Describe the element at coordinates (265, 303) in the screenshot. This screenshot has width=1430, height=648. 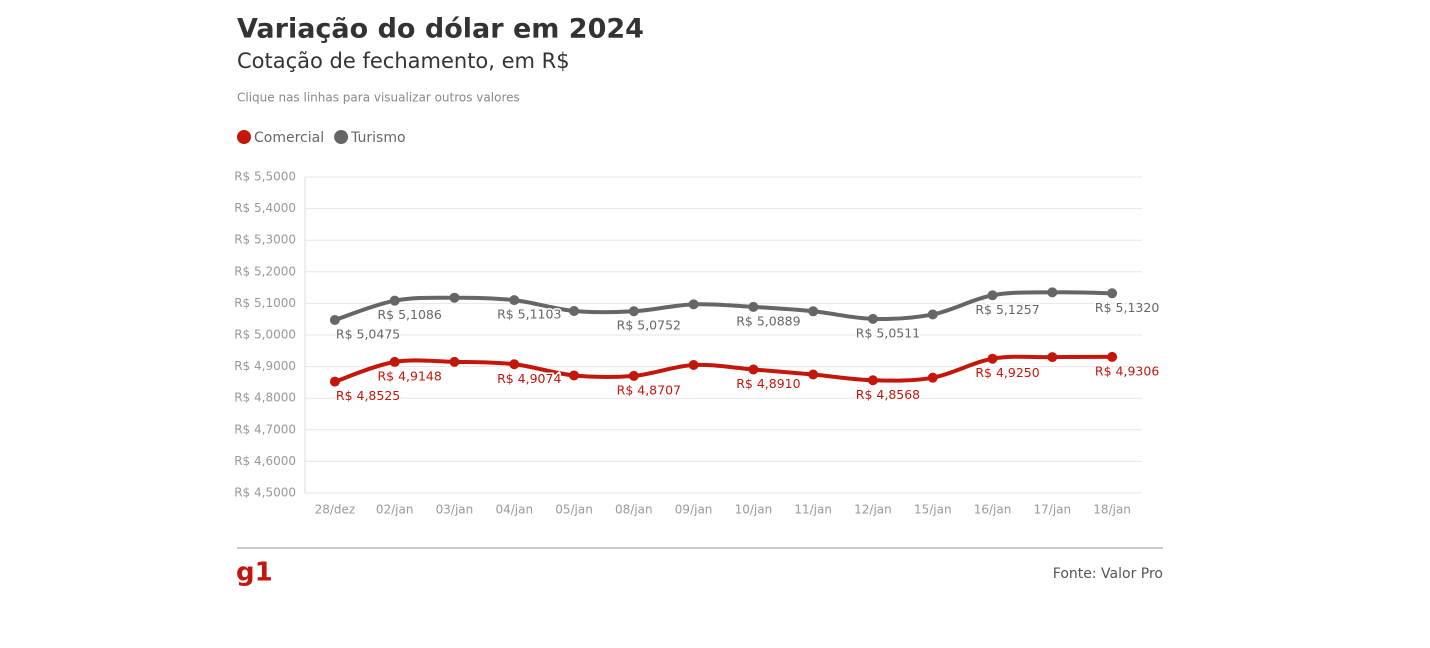
I see `y-tick-label: R$ 5,1000` at that location.